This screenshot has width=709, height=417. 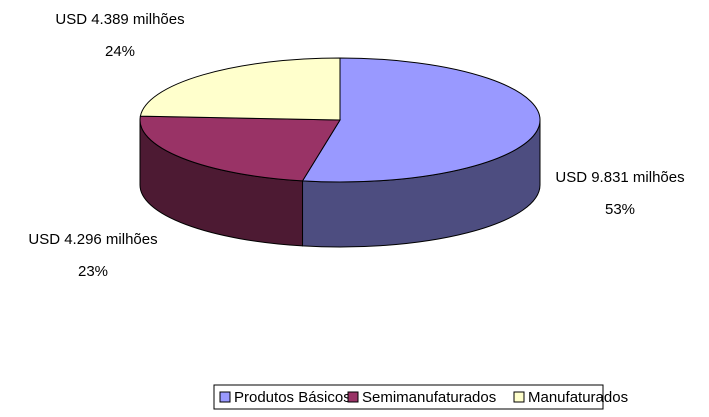 I want to click on legend-label: Manufaturados, so click(x=578, y=397).